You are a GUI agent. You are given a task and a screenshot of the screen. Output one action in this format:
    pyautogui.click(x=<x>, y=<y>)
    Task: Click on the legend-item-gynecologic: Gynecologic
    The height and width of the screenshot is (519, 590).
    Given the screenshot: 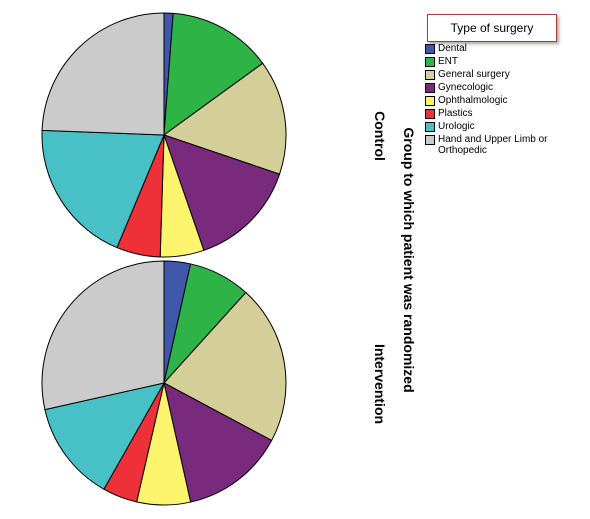 What is the action you would take?
    pyautogui.click(x=505, y=87)
    